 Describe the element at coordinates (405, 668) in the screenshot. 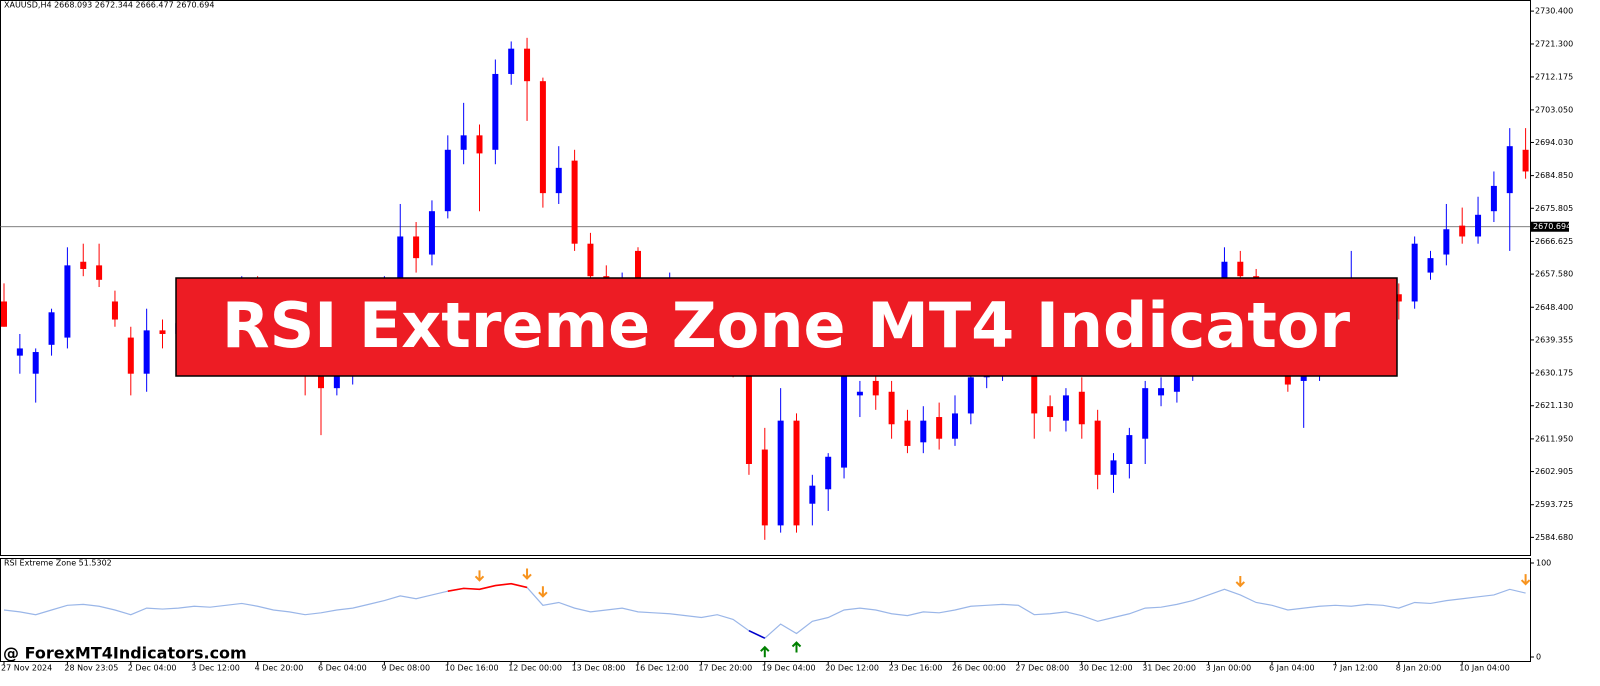

I see `x-tick-label: 9 Dec 08:00` at that location.